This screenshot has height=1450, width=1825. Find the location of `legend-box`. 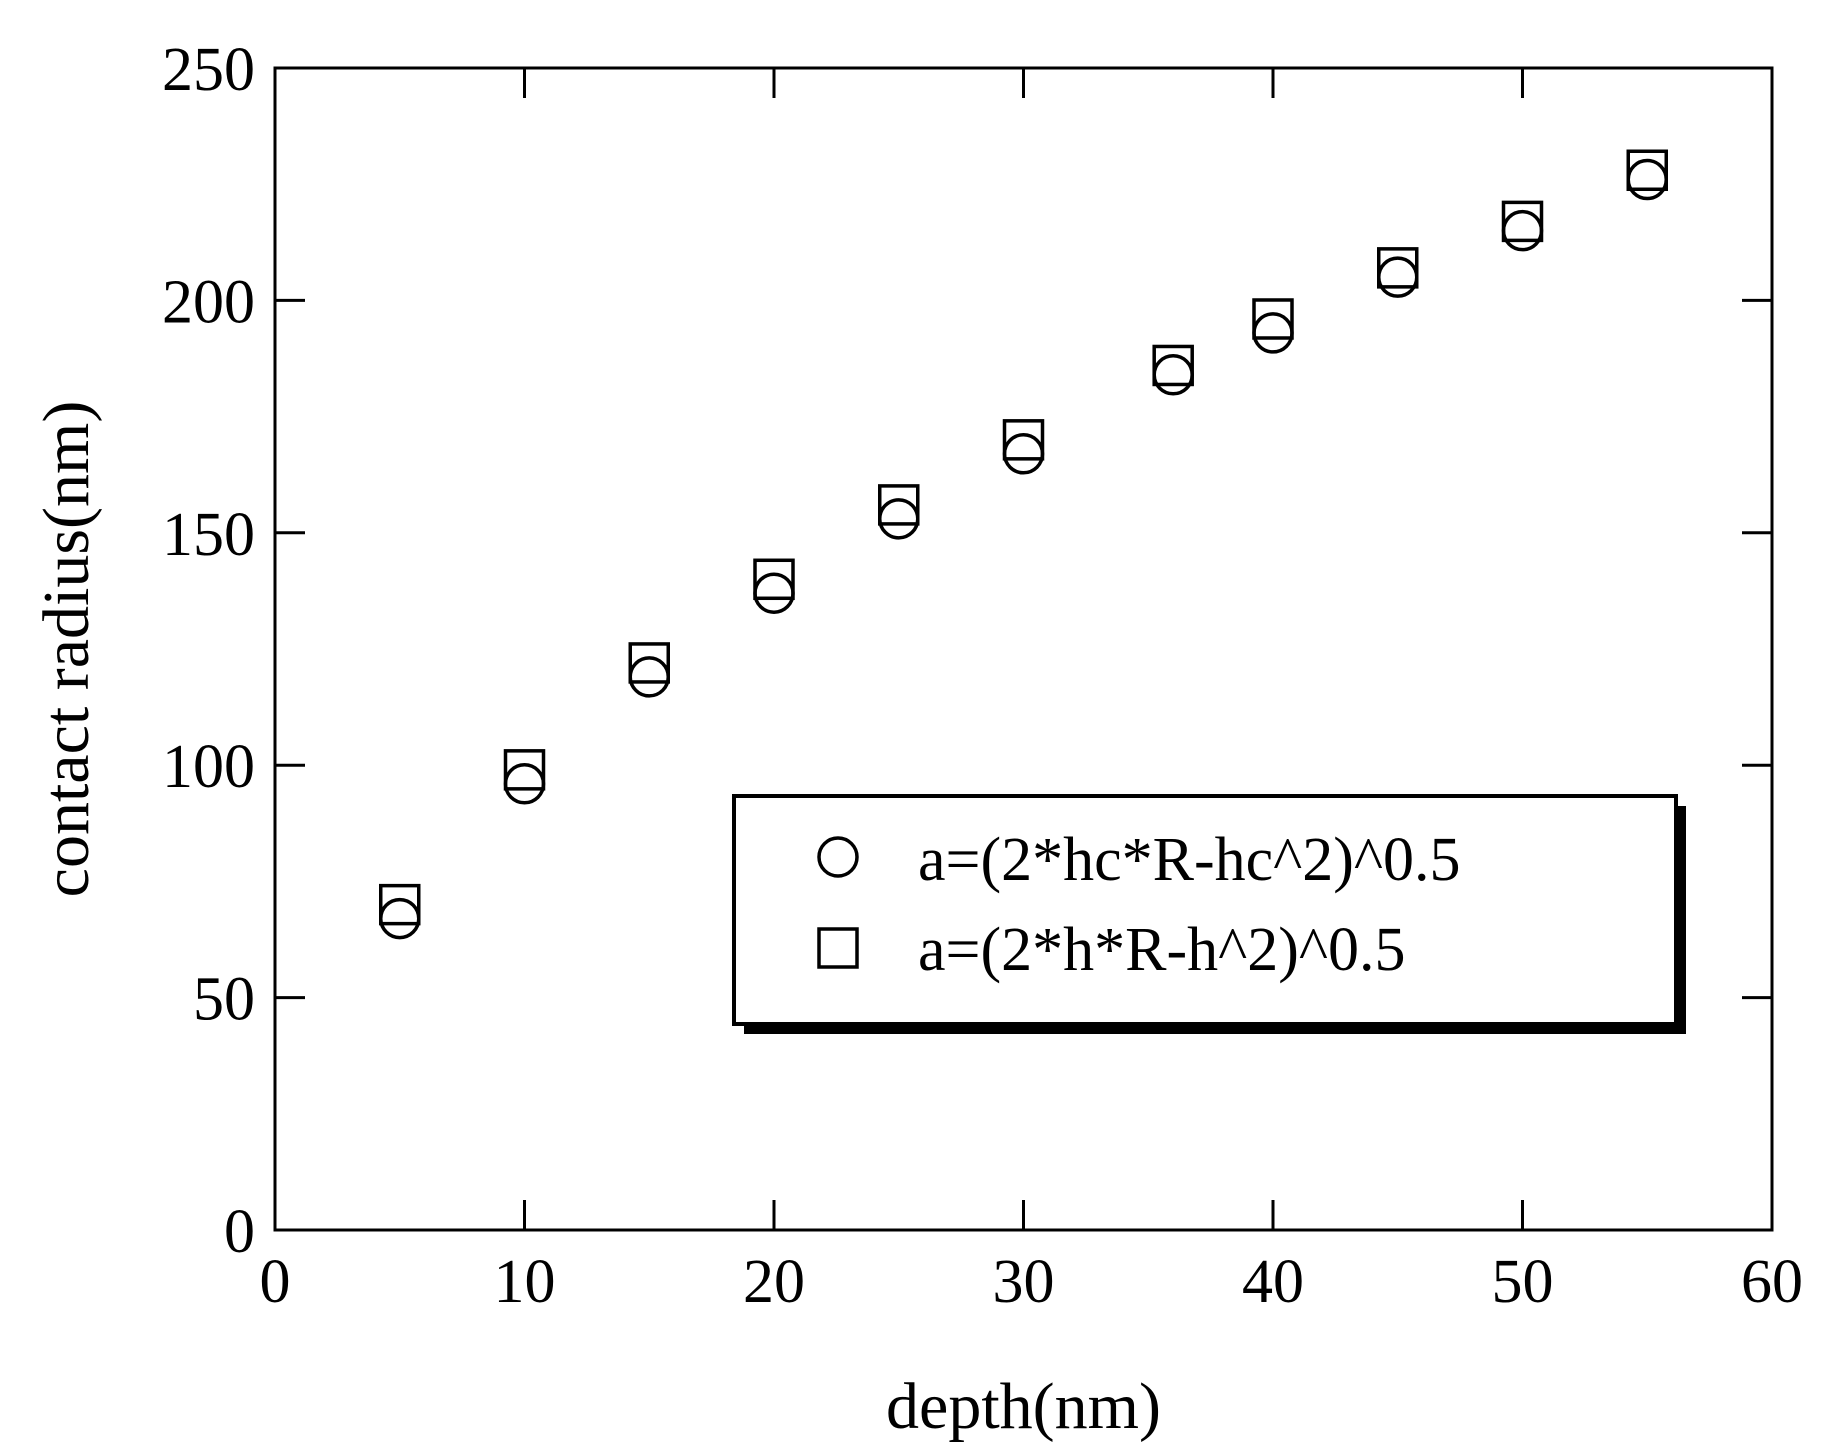

legend-box is located at coordinates (1205, 910).